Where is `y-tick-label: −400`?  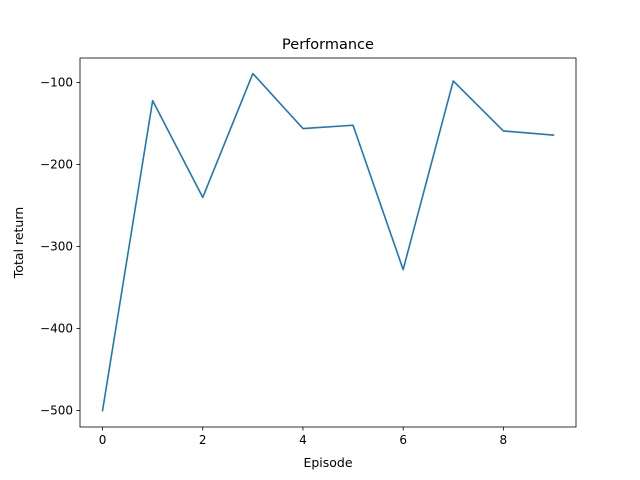 y-tick-label: −400 is located at coordinates (56, 329).